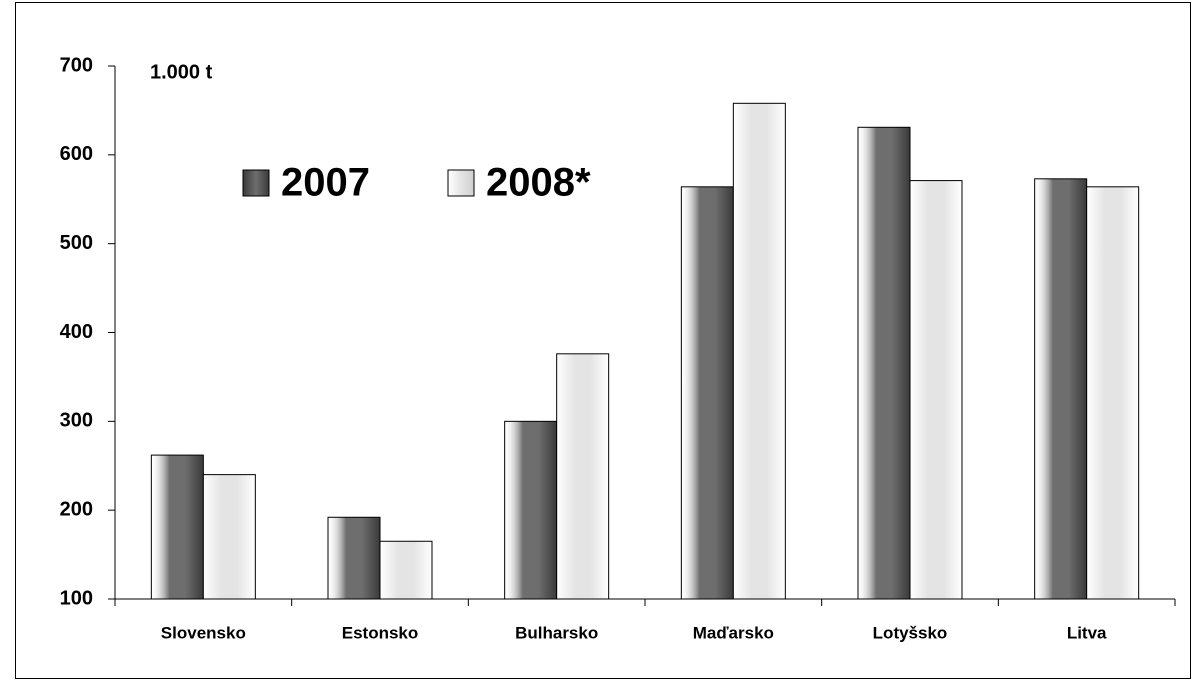 Image resolution: width=1200 pixels, height=686 pixels. Describe the element at coordinates (538, 183) in the screenshot. I see `legend-label: 2008*` at that location.